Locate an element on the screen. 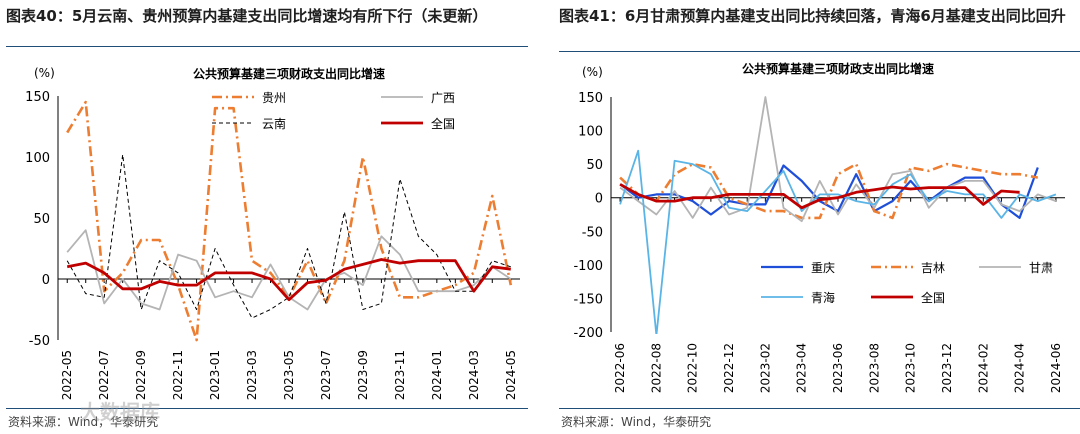  figure-41-title: 图表41：6月甘肃预算内基建支出同比持续回落，青海6月基建支出同比回升 is located at coordinates (814, 16).